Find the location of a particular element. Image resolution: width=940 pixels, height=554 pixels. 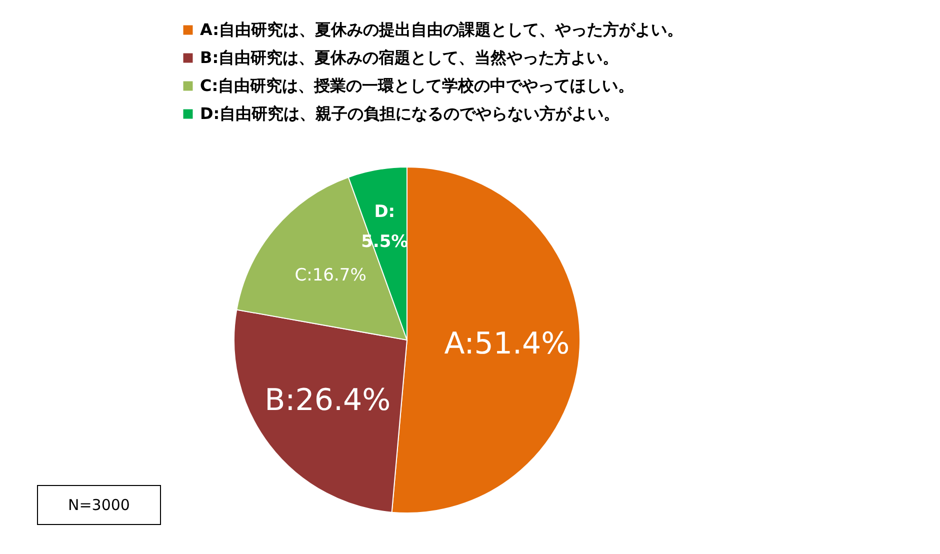

legend-label: C:自由研究は、授業の一環として学校の中でやってほしい。 is located at coordinates (417, 85).